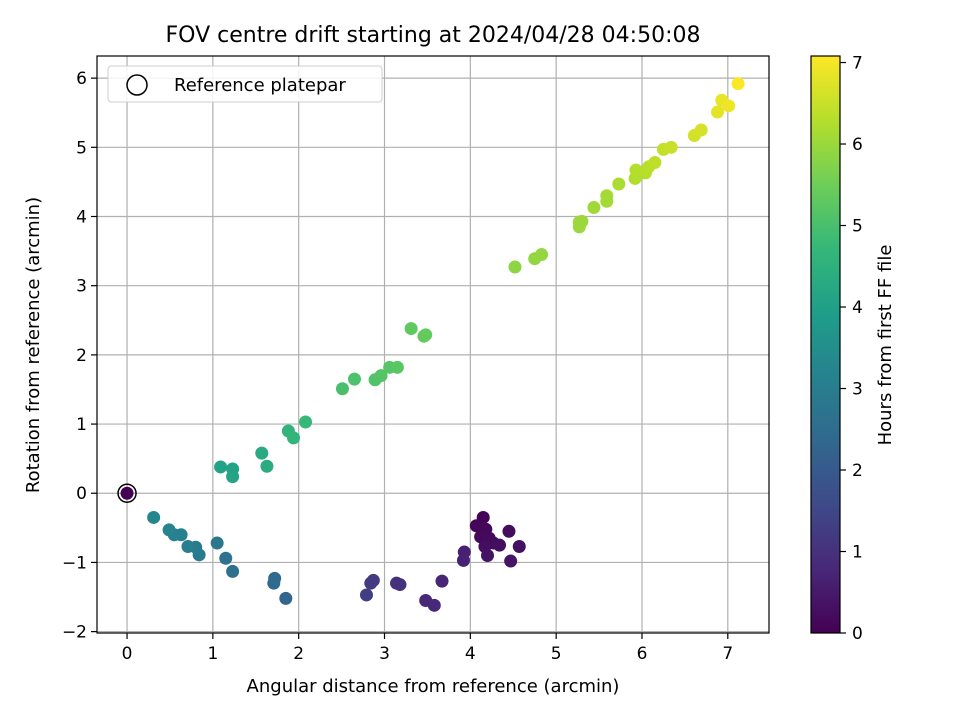 The height and width of the screenshot is (720, 960). What do you see at coordinates (427, 648) in the screenshot?
I see `x-axis-ticks: 0 1 2 3 4 5 6 7` at bounding box center [427, 648].